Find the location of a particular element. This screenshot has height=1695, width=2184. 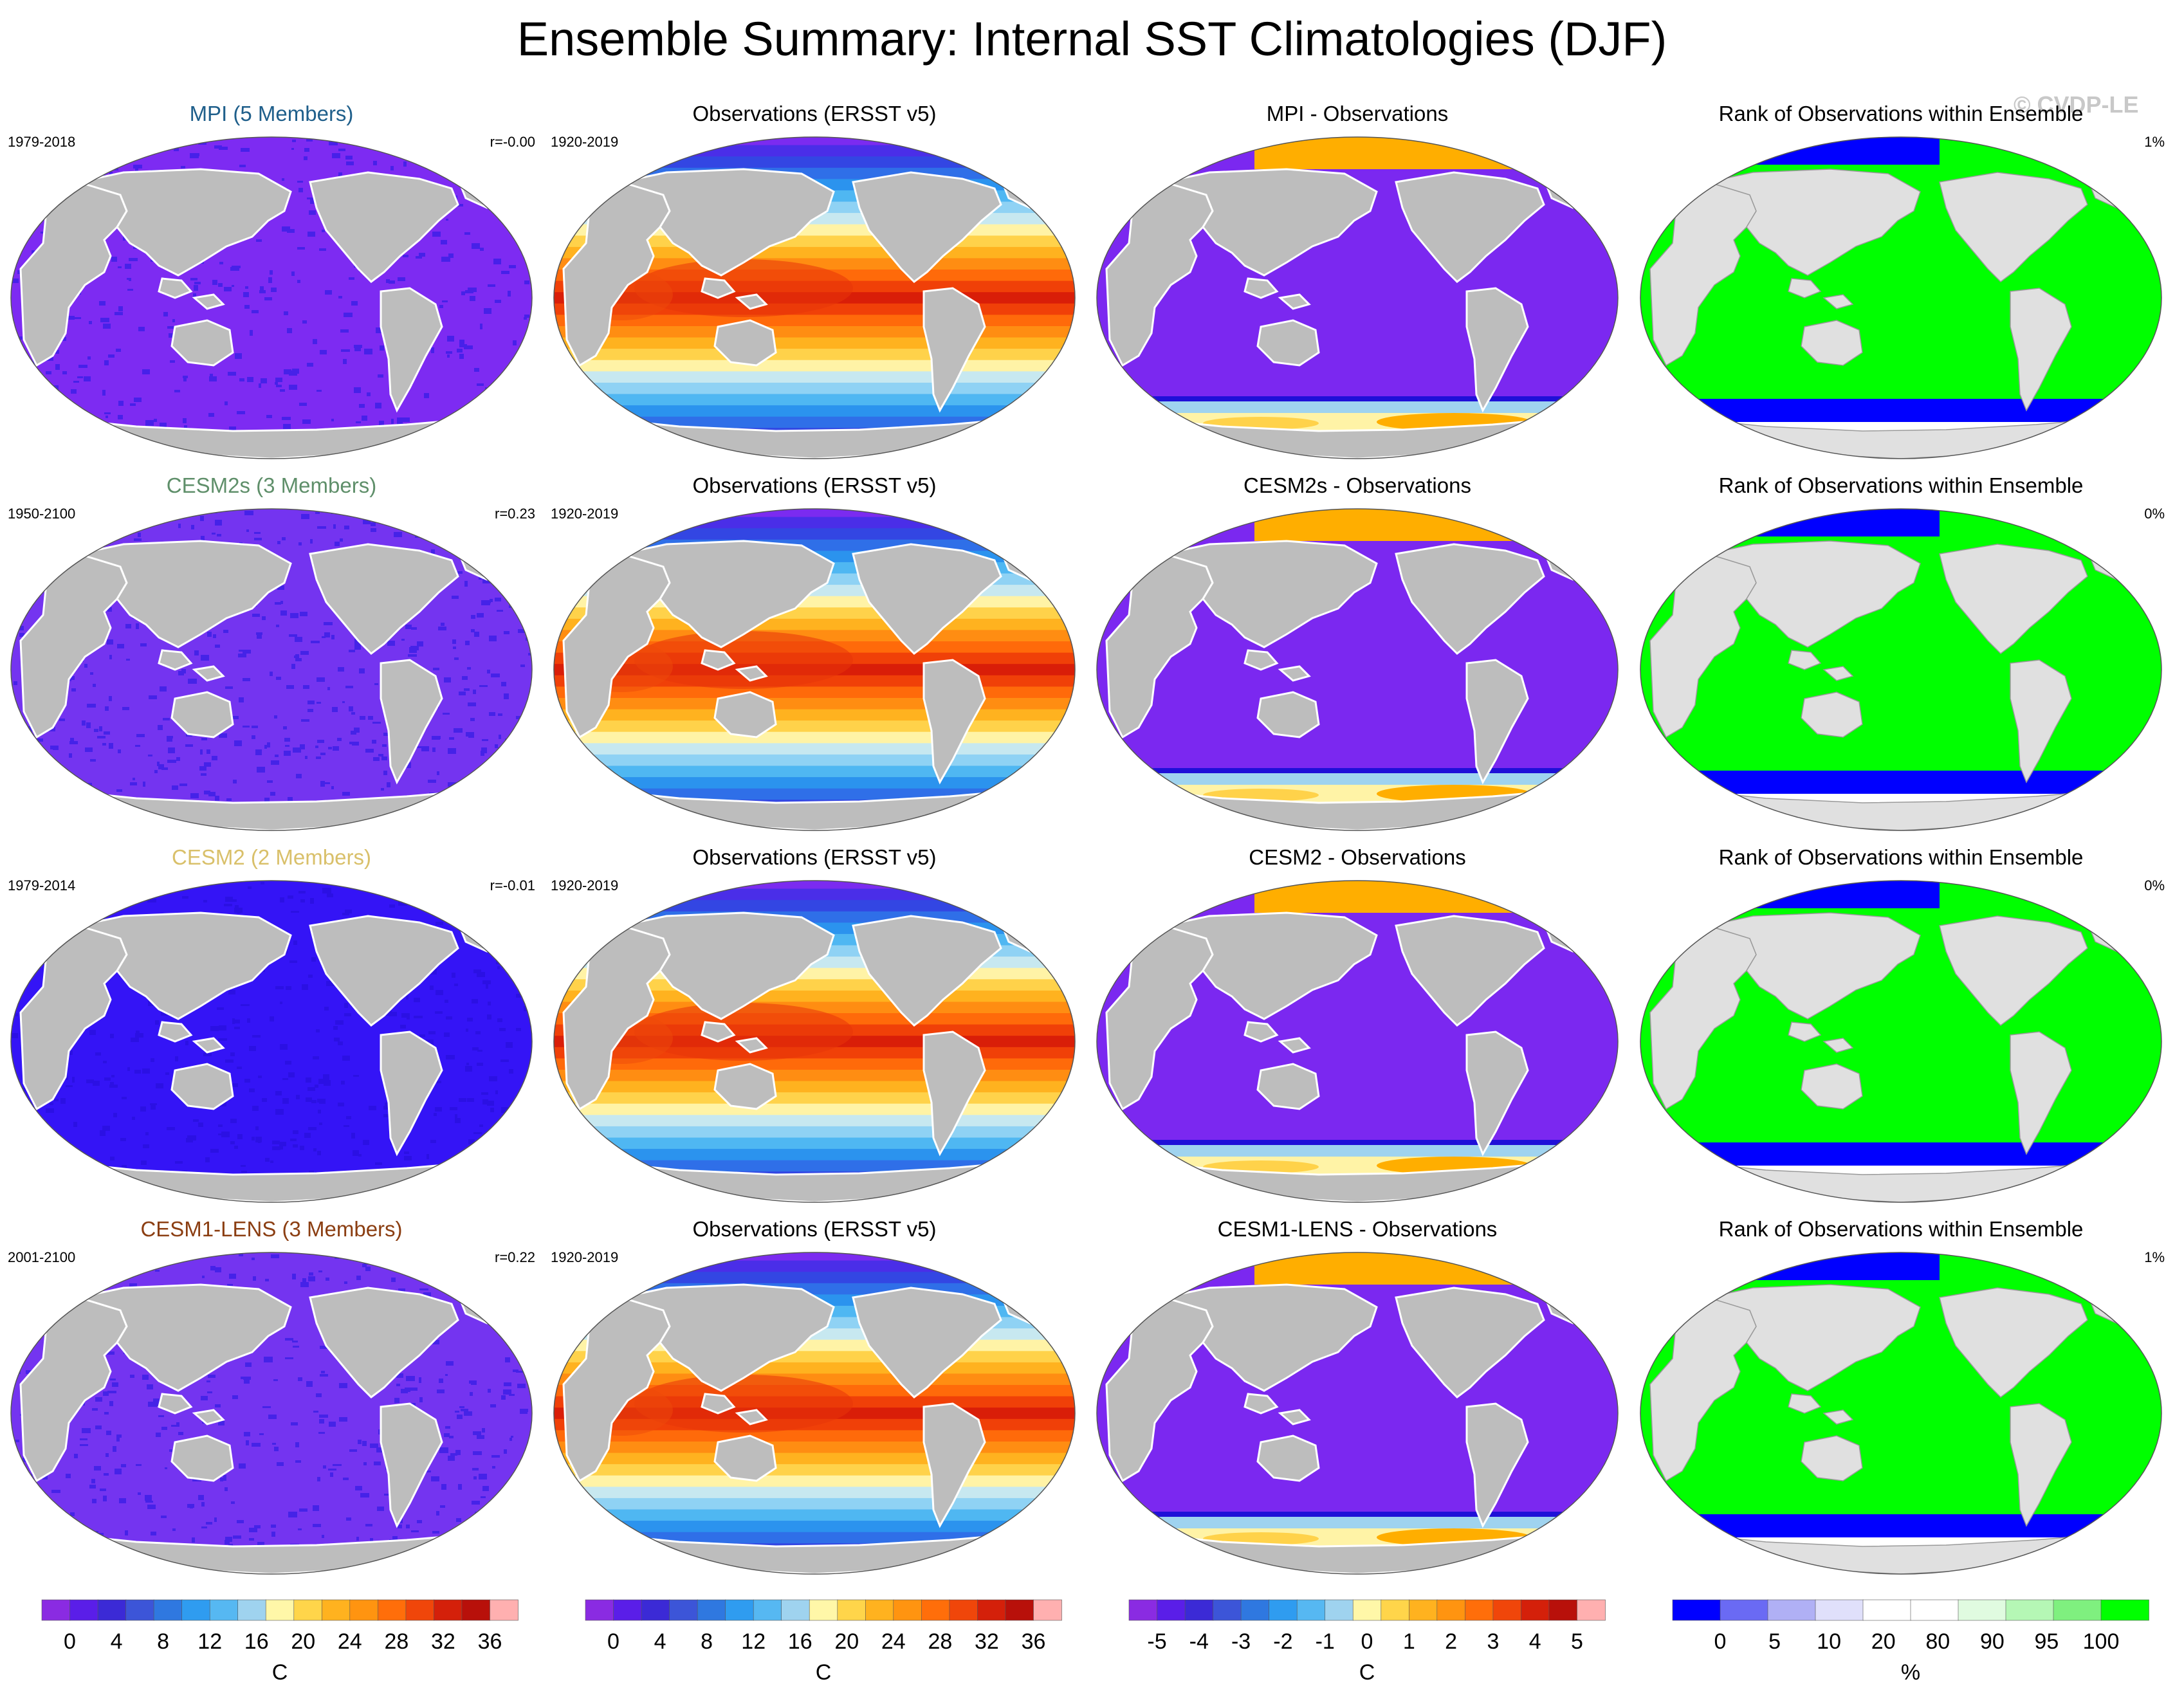

panel-rank-row-3: Rank of Observations within Ensemble 0% is located at coordinates (1901, 1025).